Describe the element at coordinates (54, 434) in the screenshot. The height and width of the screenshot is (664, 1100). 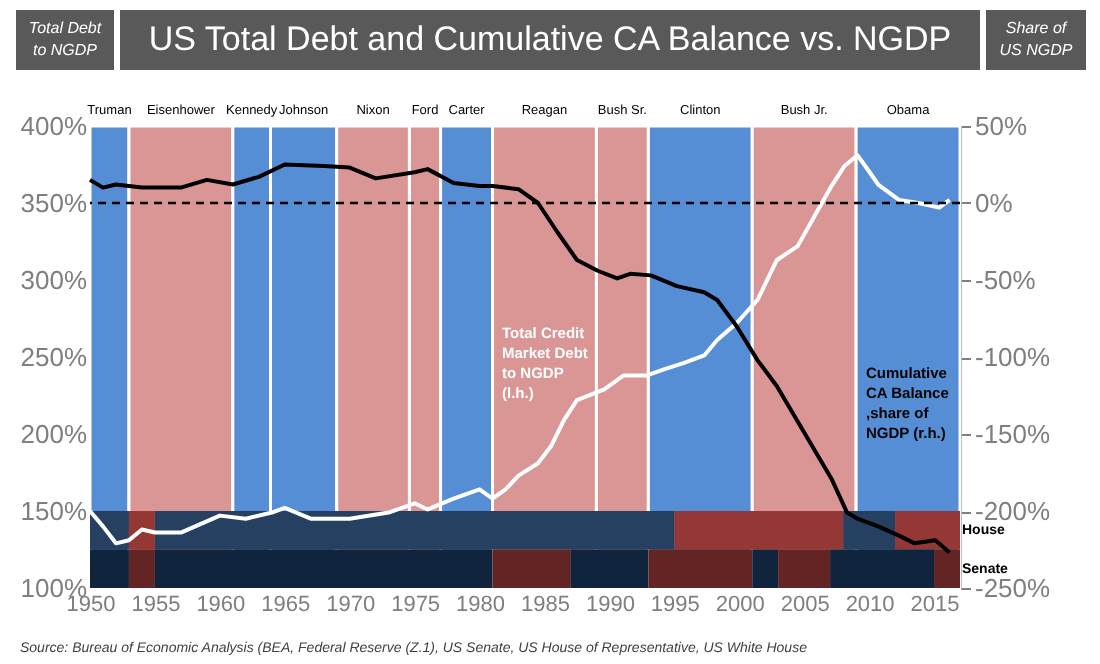
I see `y-tick-label: 200%` at that location.